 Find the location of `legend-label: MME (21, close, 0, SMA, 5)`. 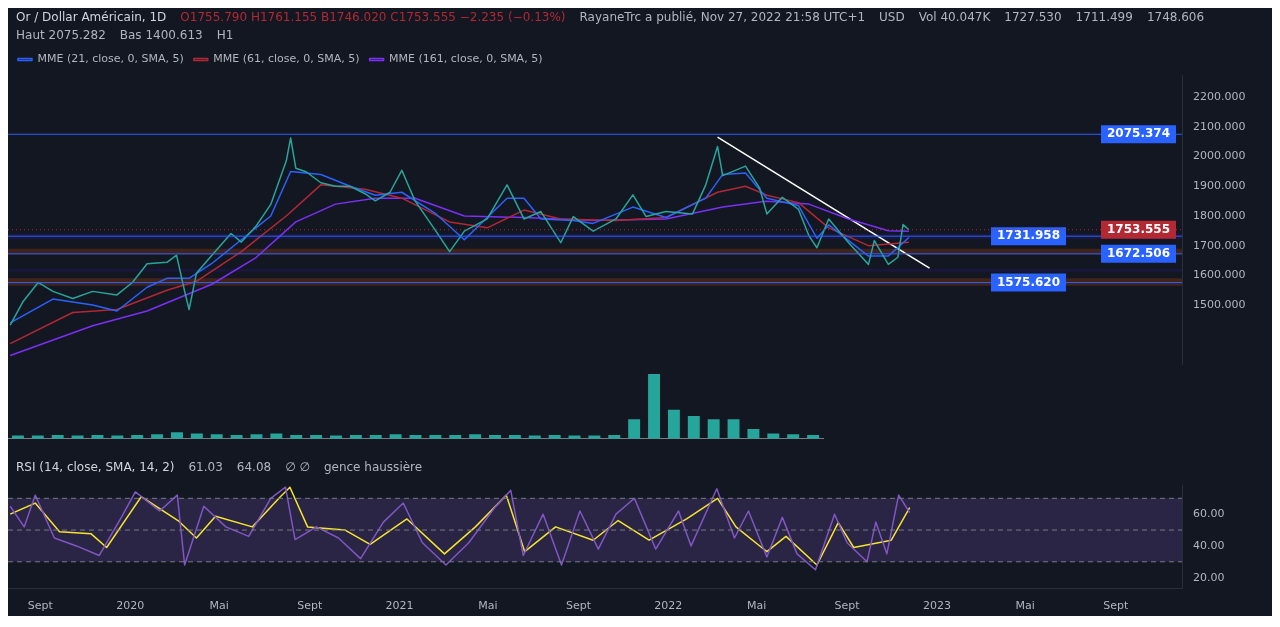

legend-label: MME (21, close, 0, SMA, 5) is located at coordinates (110, 59).